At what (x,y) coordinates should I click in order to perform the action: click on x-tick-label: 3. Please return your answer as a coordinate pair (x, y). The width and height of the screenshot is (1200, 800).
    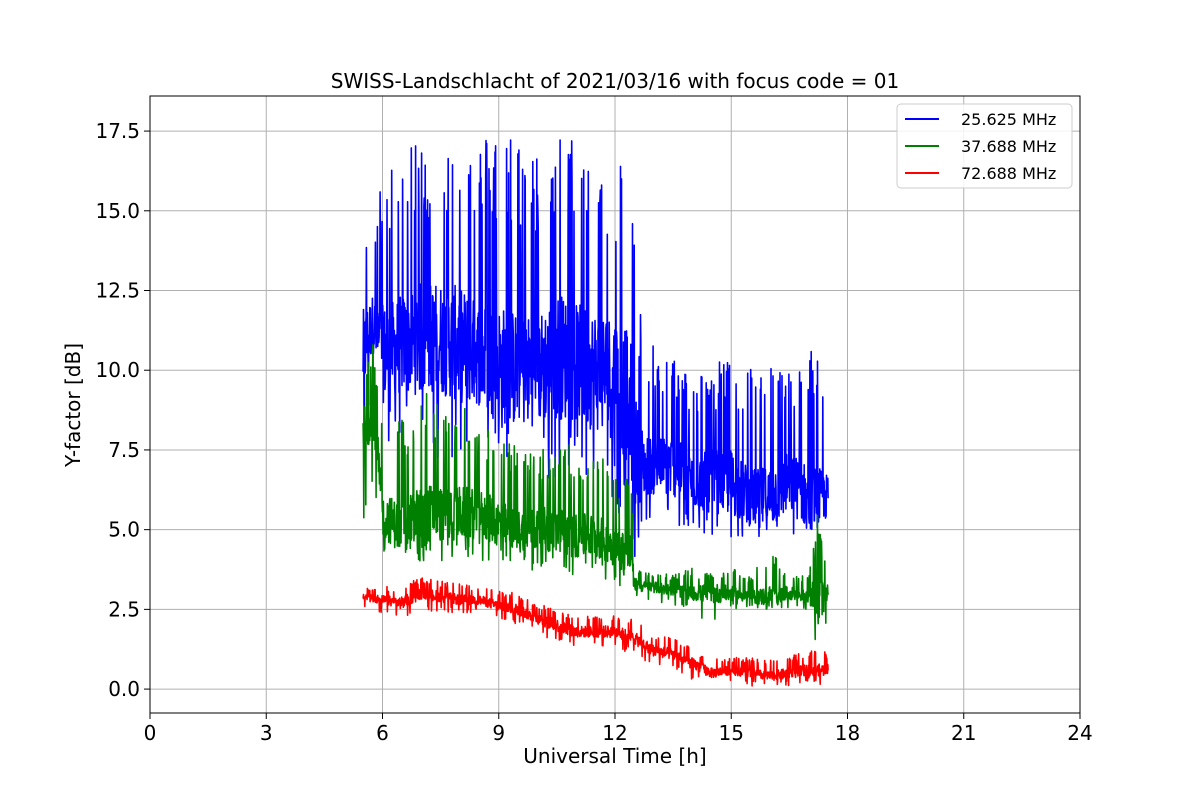
    Looking at the image, I should click on (266, 733).